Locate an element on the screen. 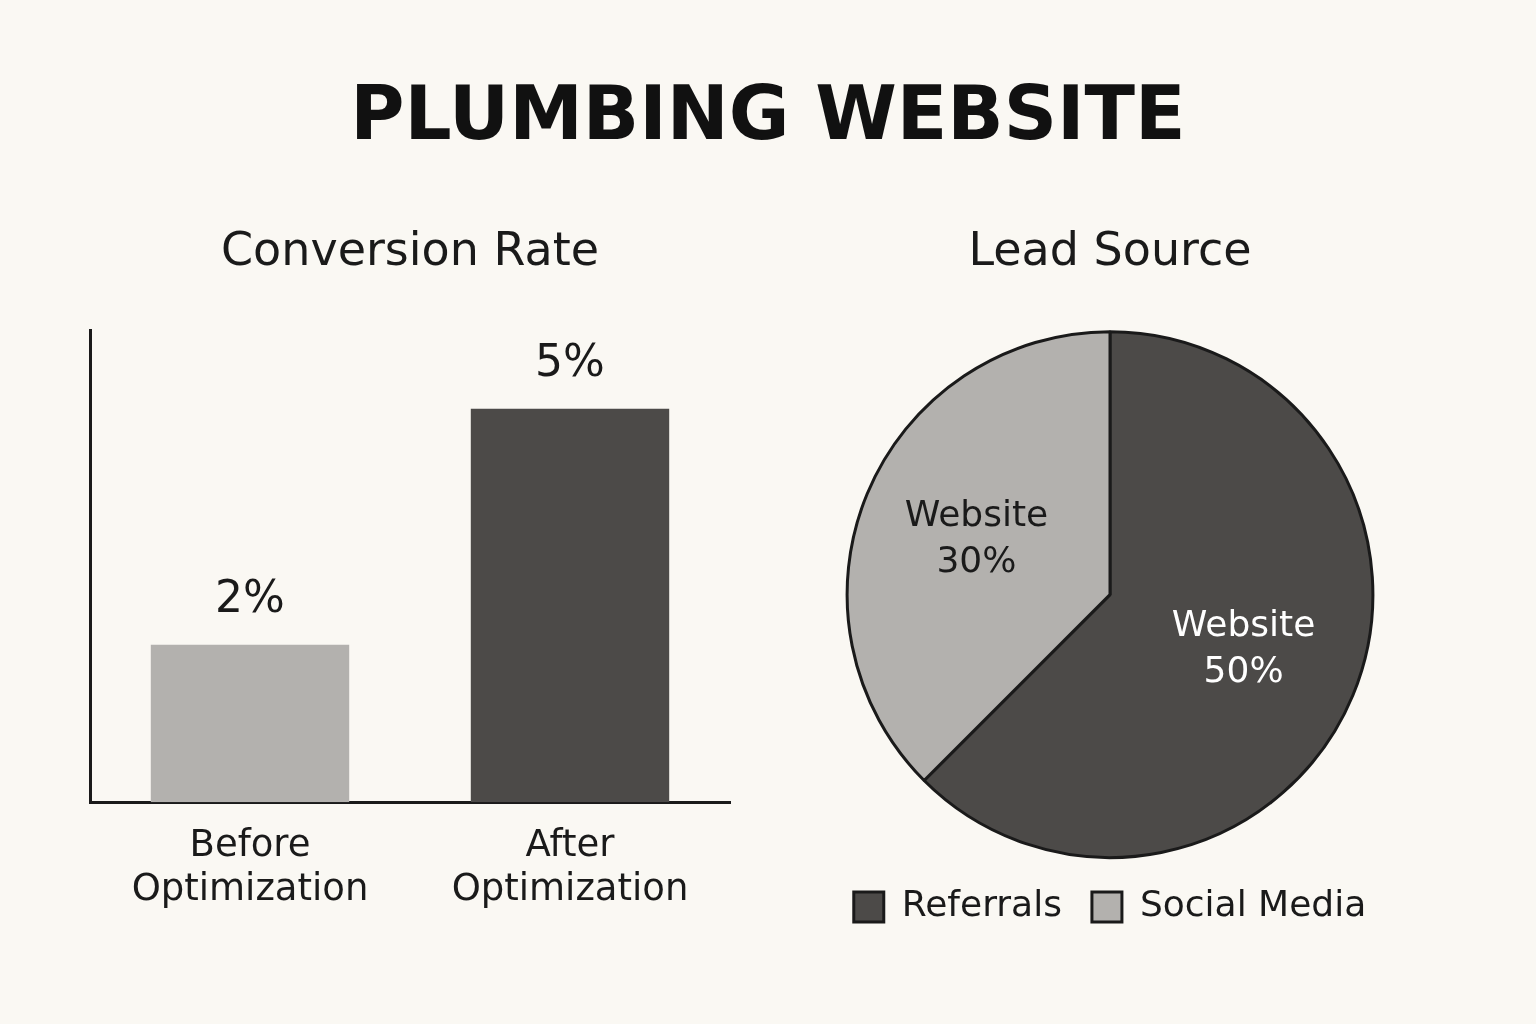  text: PLUMBING WEBSITE is located at coordinates (768, 113).